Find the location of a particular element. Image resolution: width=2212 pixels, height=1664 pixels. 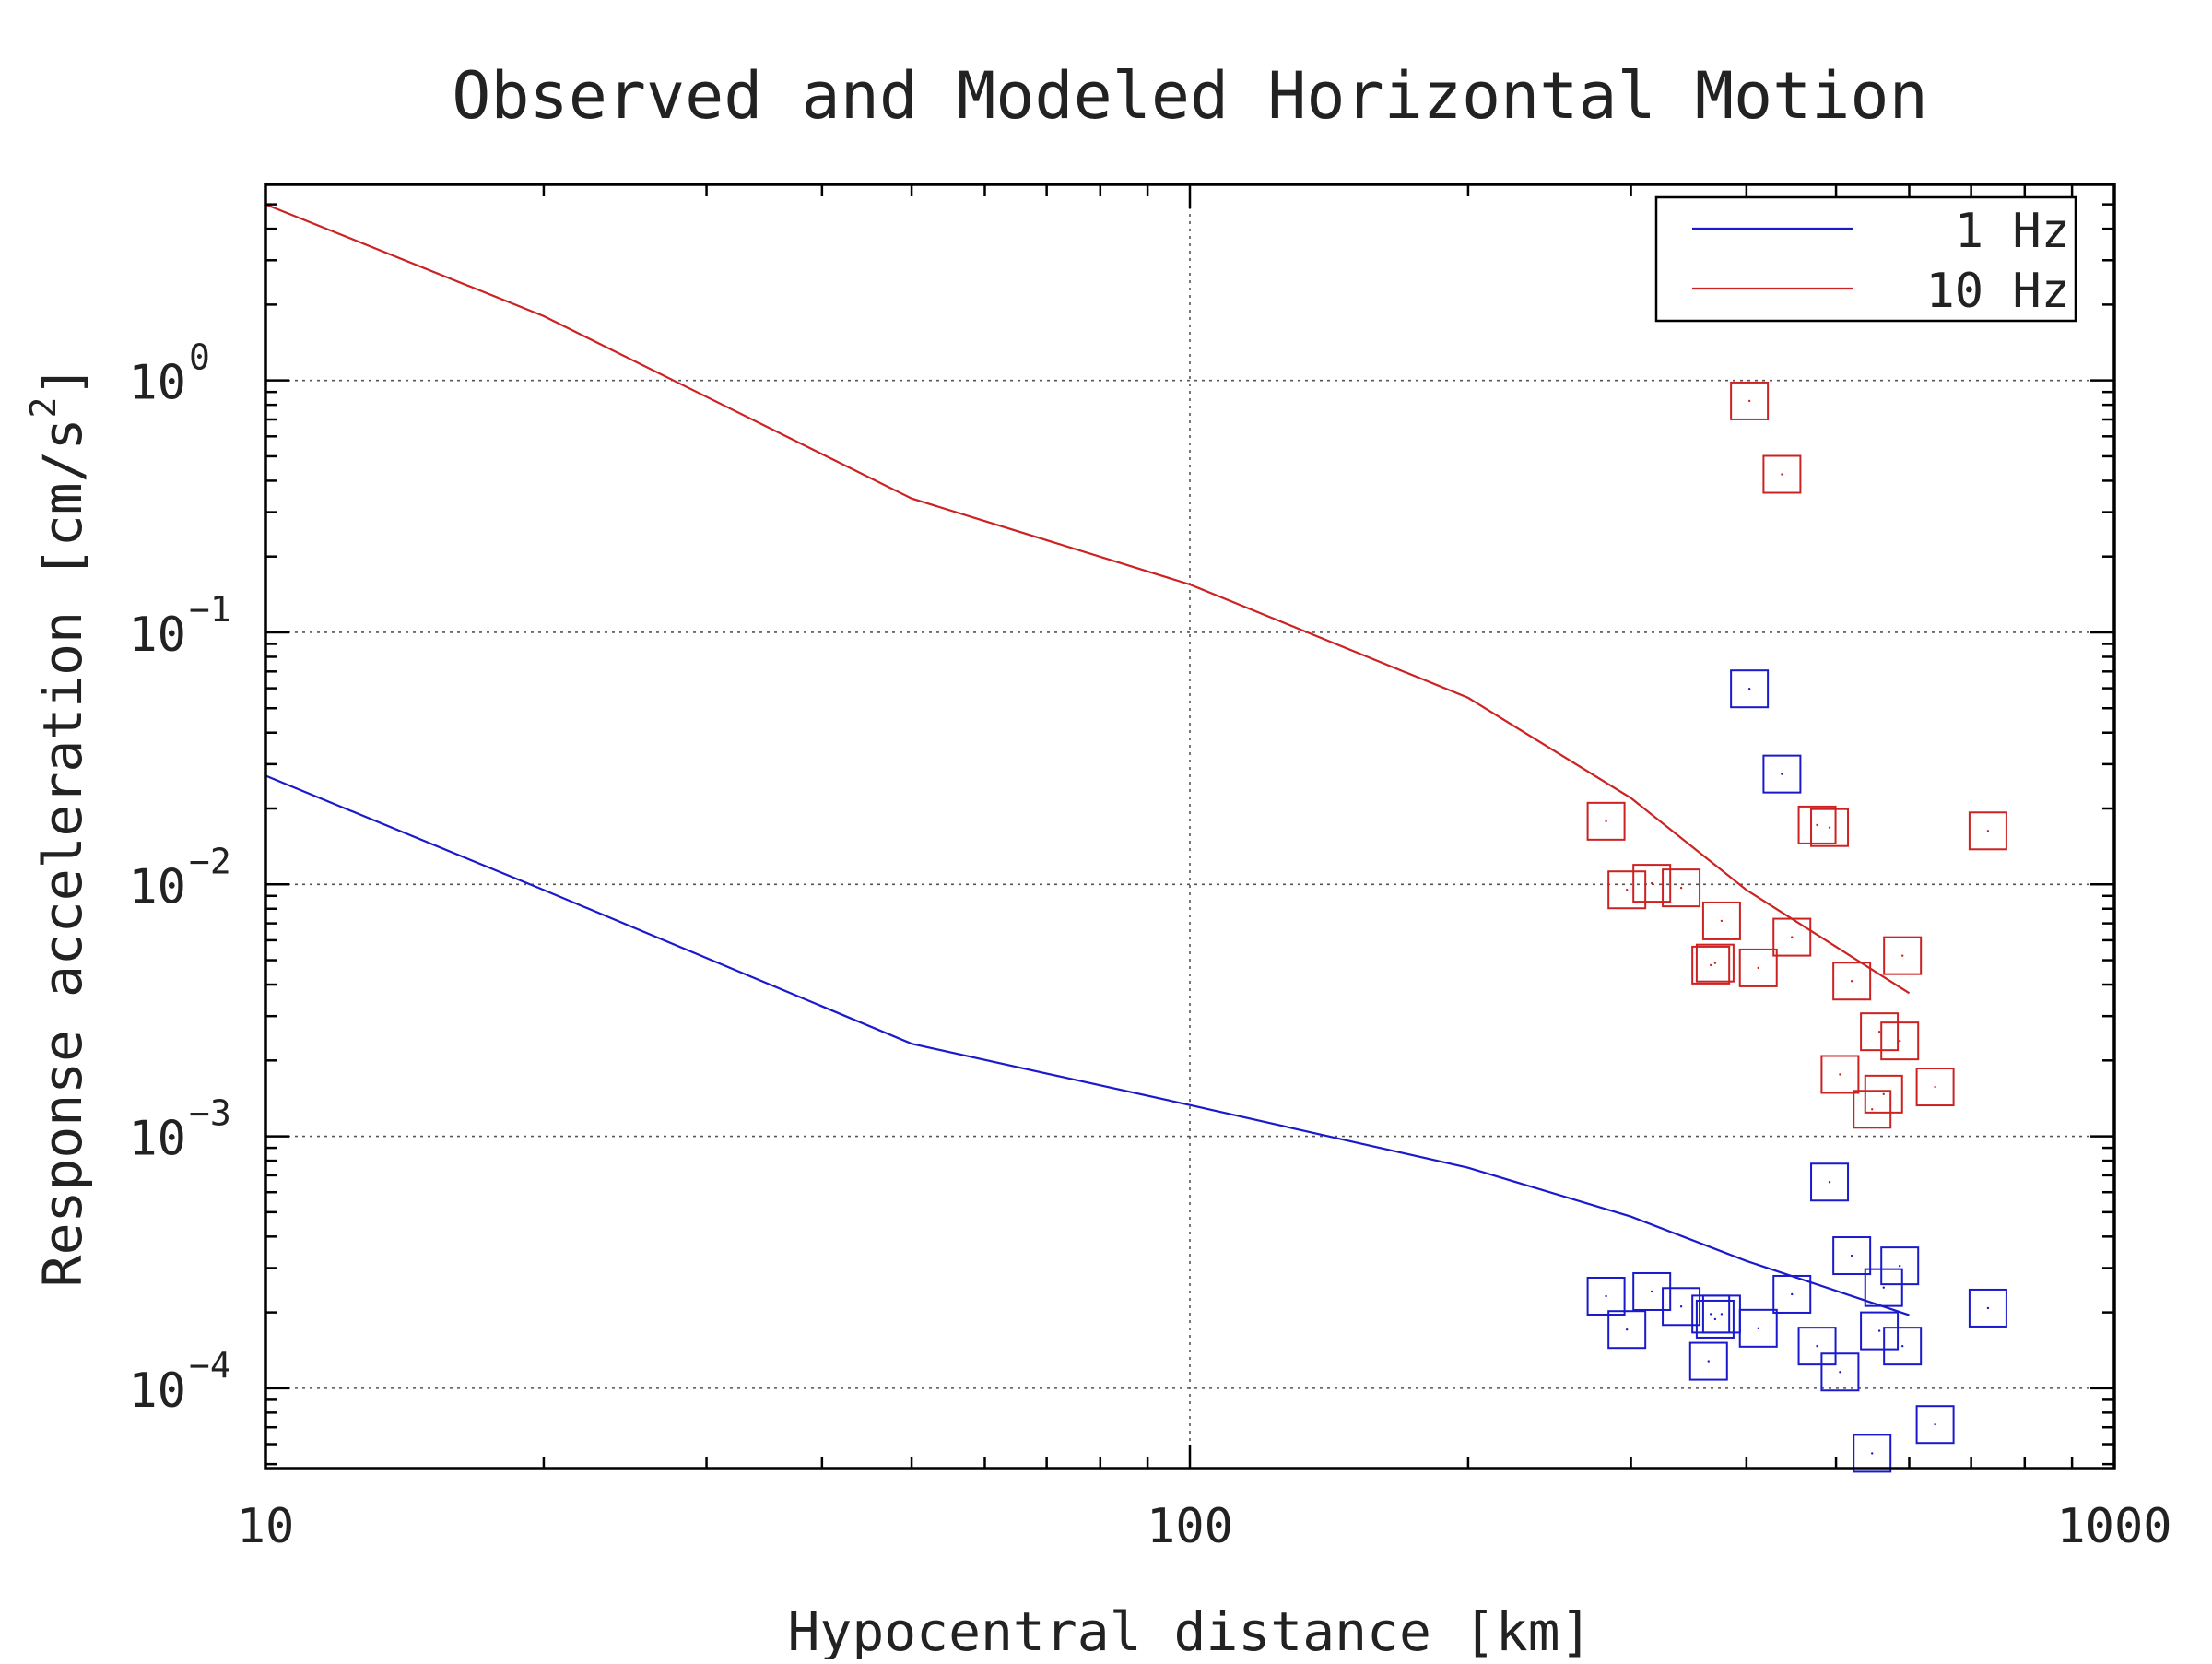

chart-title: Observed and Modeled Horizontal Motion is located at coordinates (1189, 96).